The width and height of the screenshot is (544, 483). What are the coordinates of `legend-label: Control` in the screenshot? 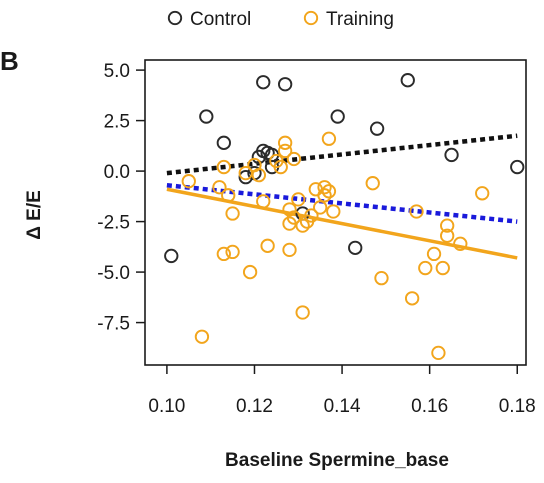 It's located at (220, 19).